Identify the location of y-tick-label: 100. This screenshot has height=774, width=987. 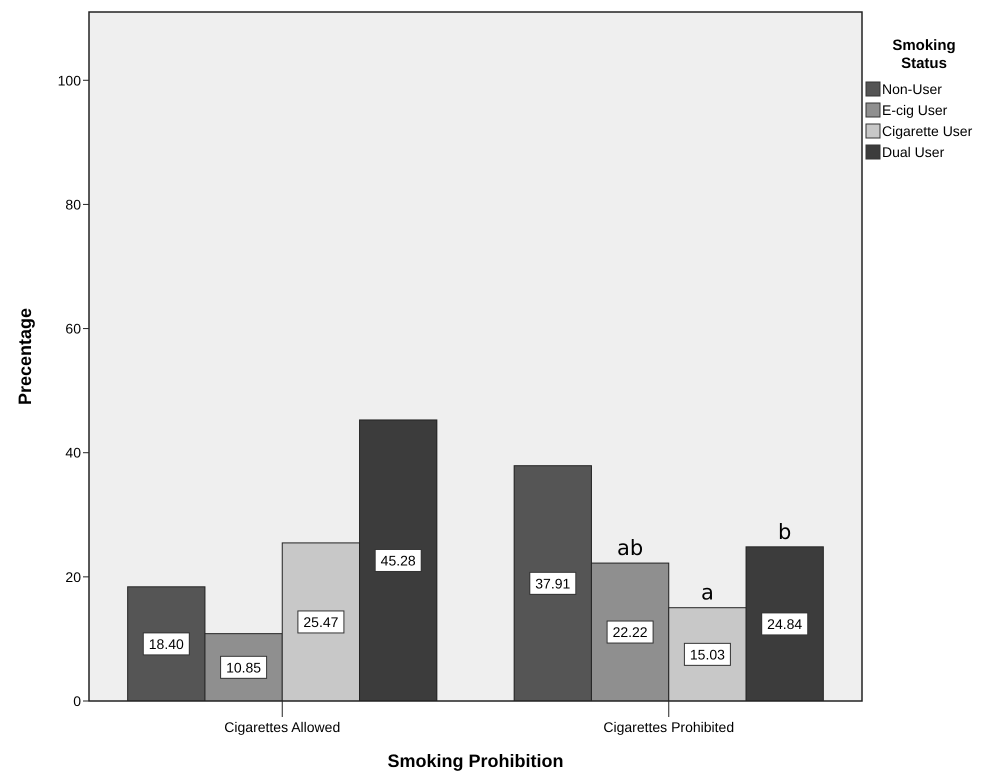
(70, 80).